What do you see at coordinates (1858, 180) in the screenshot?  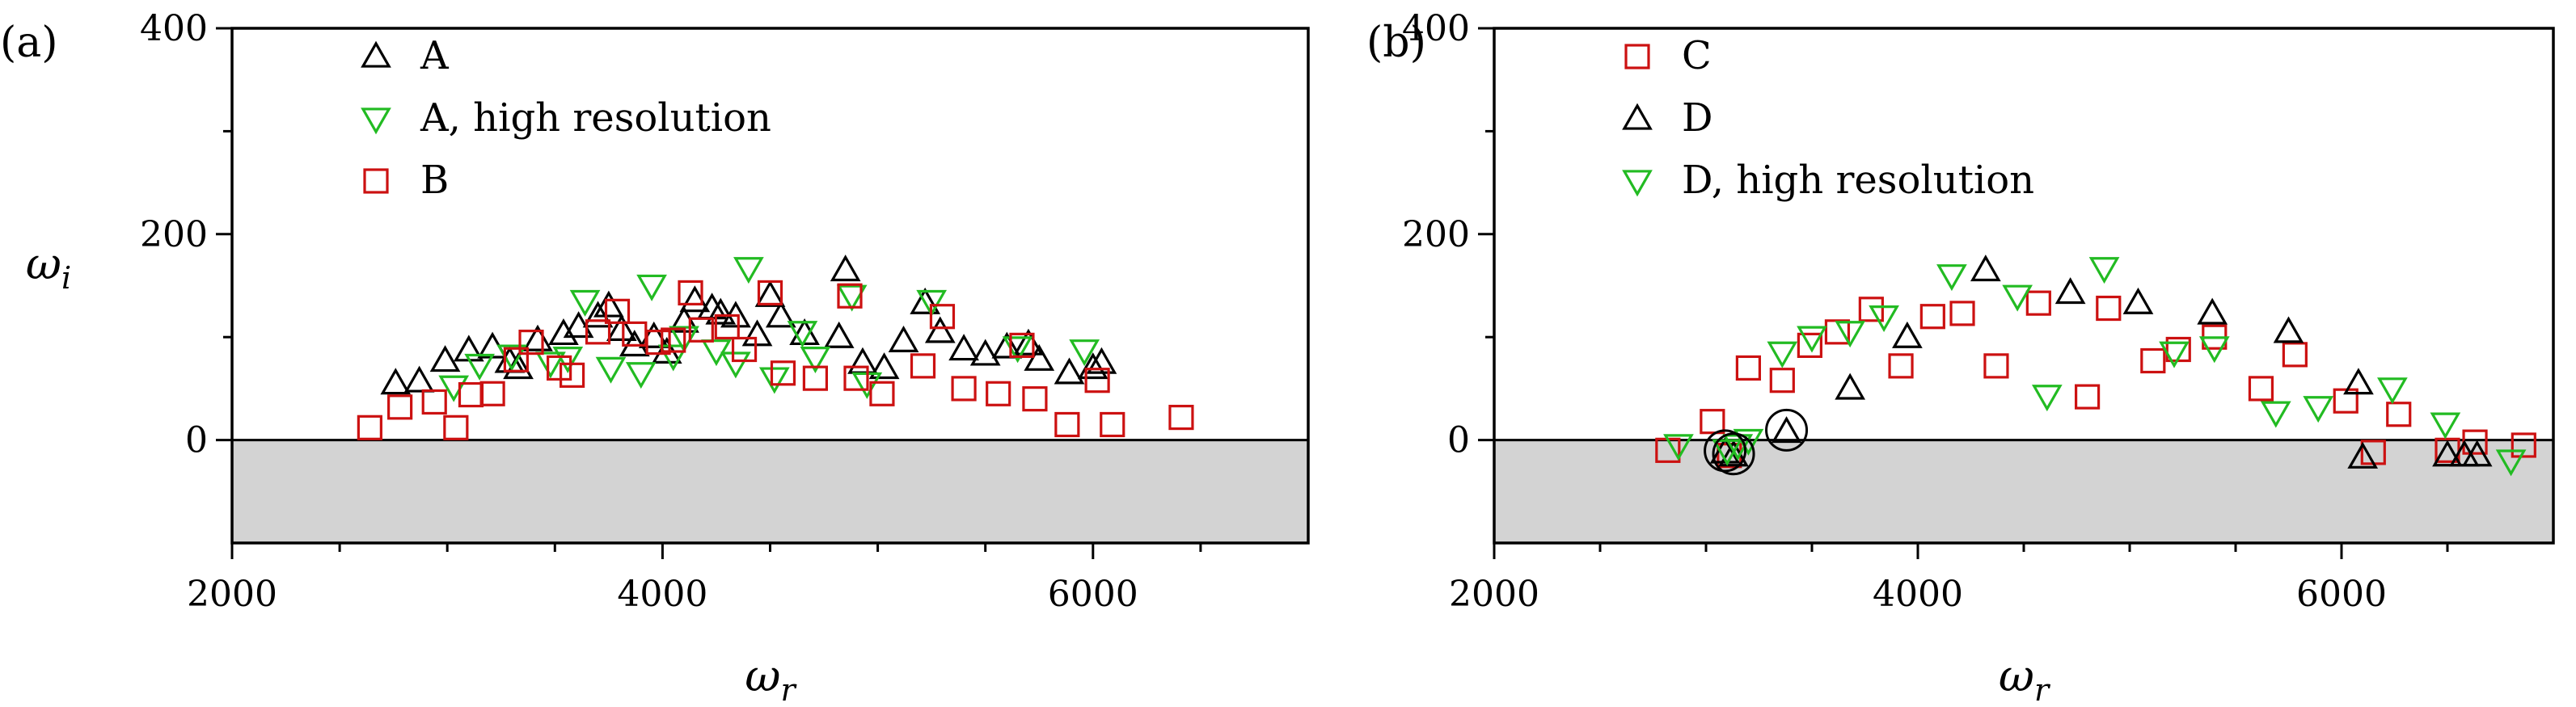 I see `legend-label: D, high resolution` at bounding box center [1858, 180].